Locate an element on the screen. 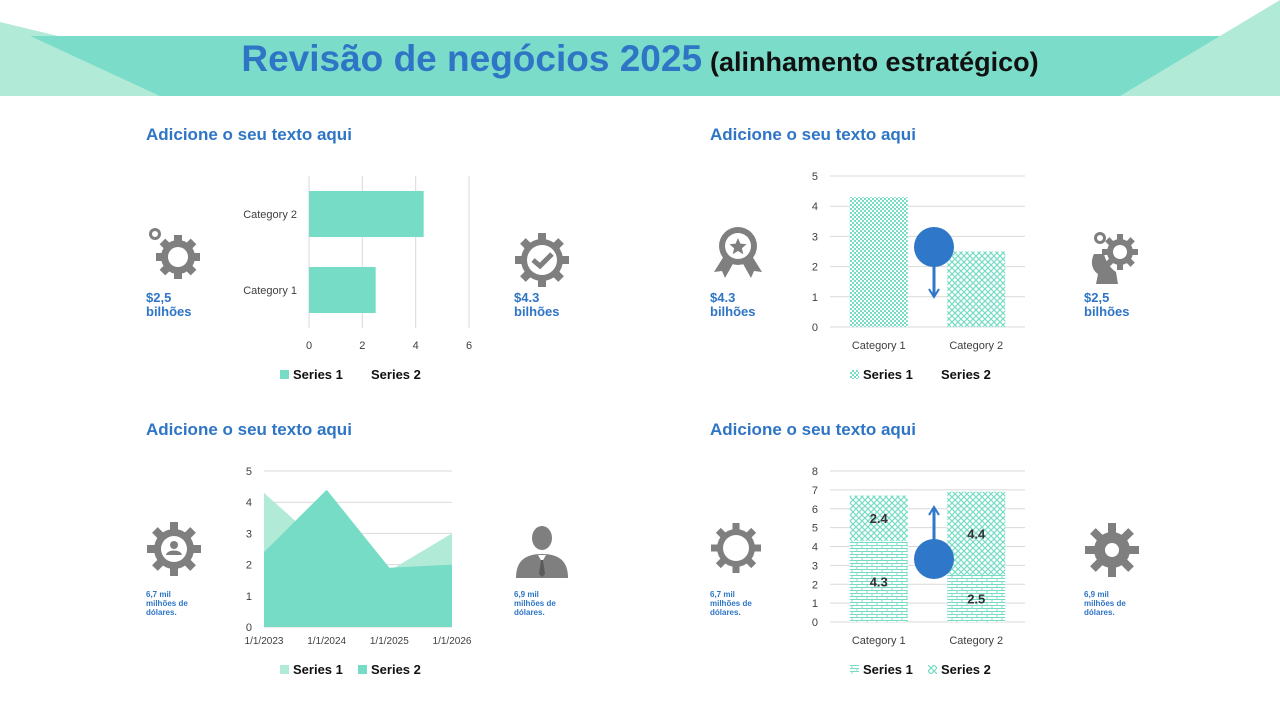 This screenshot has width=1280, height=720. x-tick-label: 1/1/2024 is located at coordinates (326, 641).